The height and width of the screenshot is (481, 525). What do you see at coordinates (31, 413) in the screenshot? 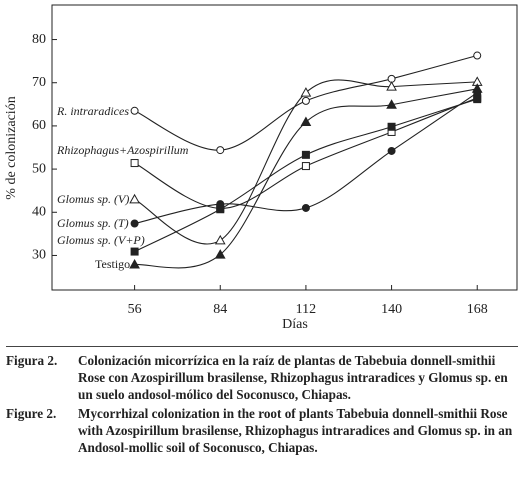
I see `caption-label: Figure 2.` at bounding box center [31, 413].